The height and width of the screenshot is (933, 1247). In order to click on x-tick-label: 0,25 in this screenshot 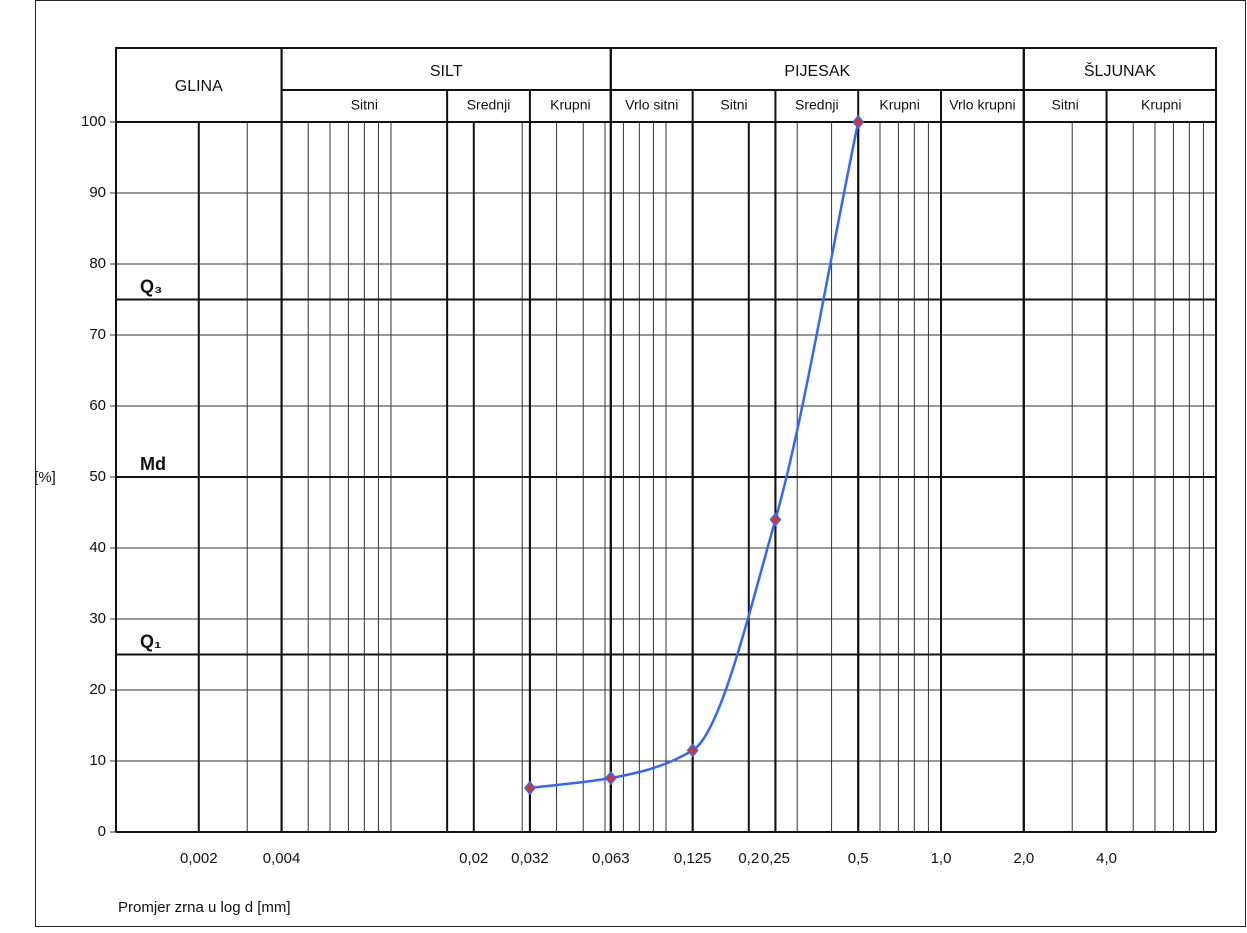, I will do `click(775, 858)`.